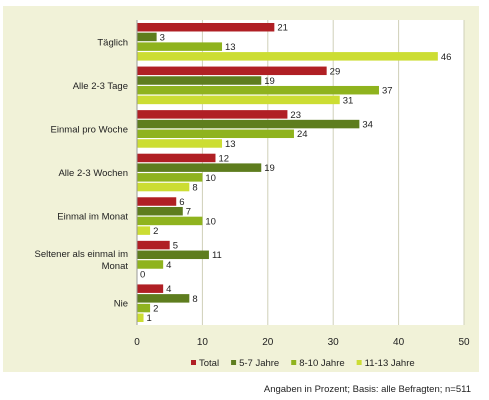 The width and height of the screenshot is (489, 400). What do you see at coordinates (348, 100) in the screenshot?
I see `bar-value-label: 31` at bounding box center [348, 100].